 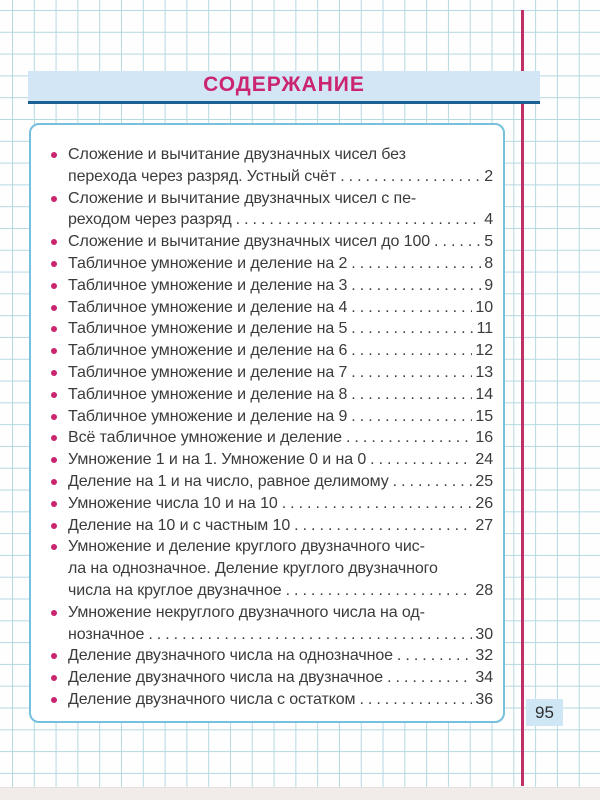 I want to click on toc-entry: Деление на 10 и с частным 10 27, so click(x=280, y=526).